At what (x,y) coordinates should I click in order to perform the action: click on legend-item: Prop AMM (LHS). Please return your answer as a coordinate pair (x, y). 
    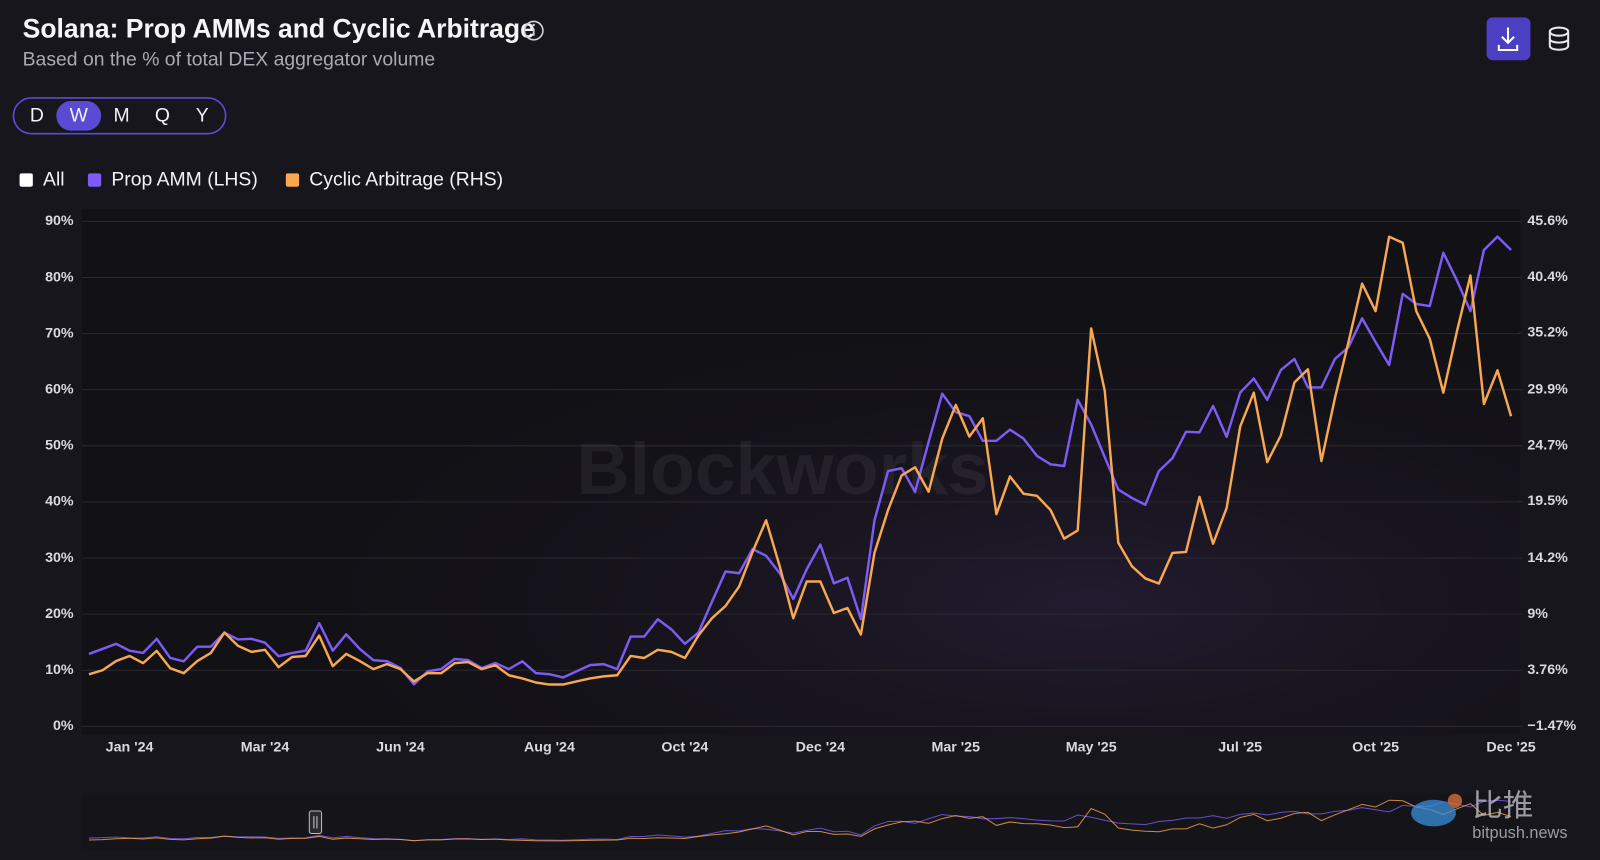
    Looking at the image, I should click on (172, 180).